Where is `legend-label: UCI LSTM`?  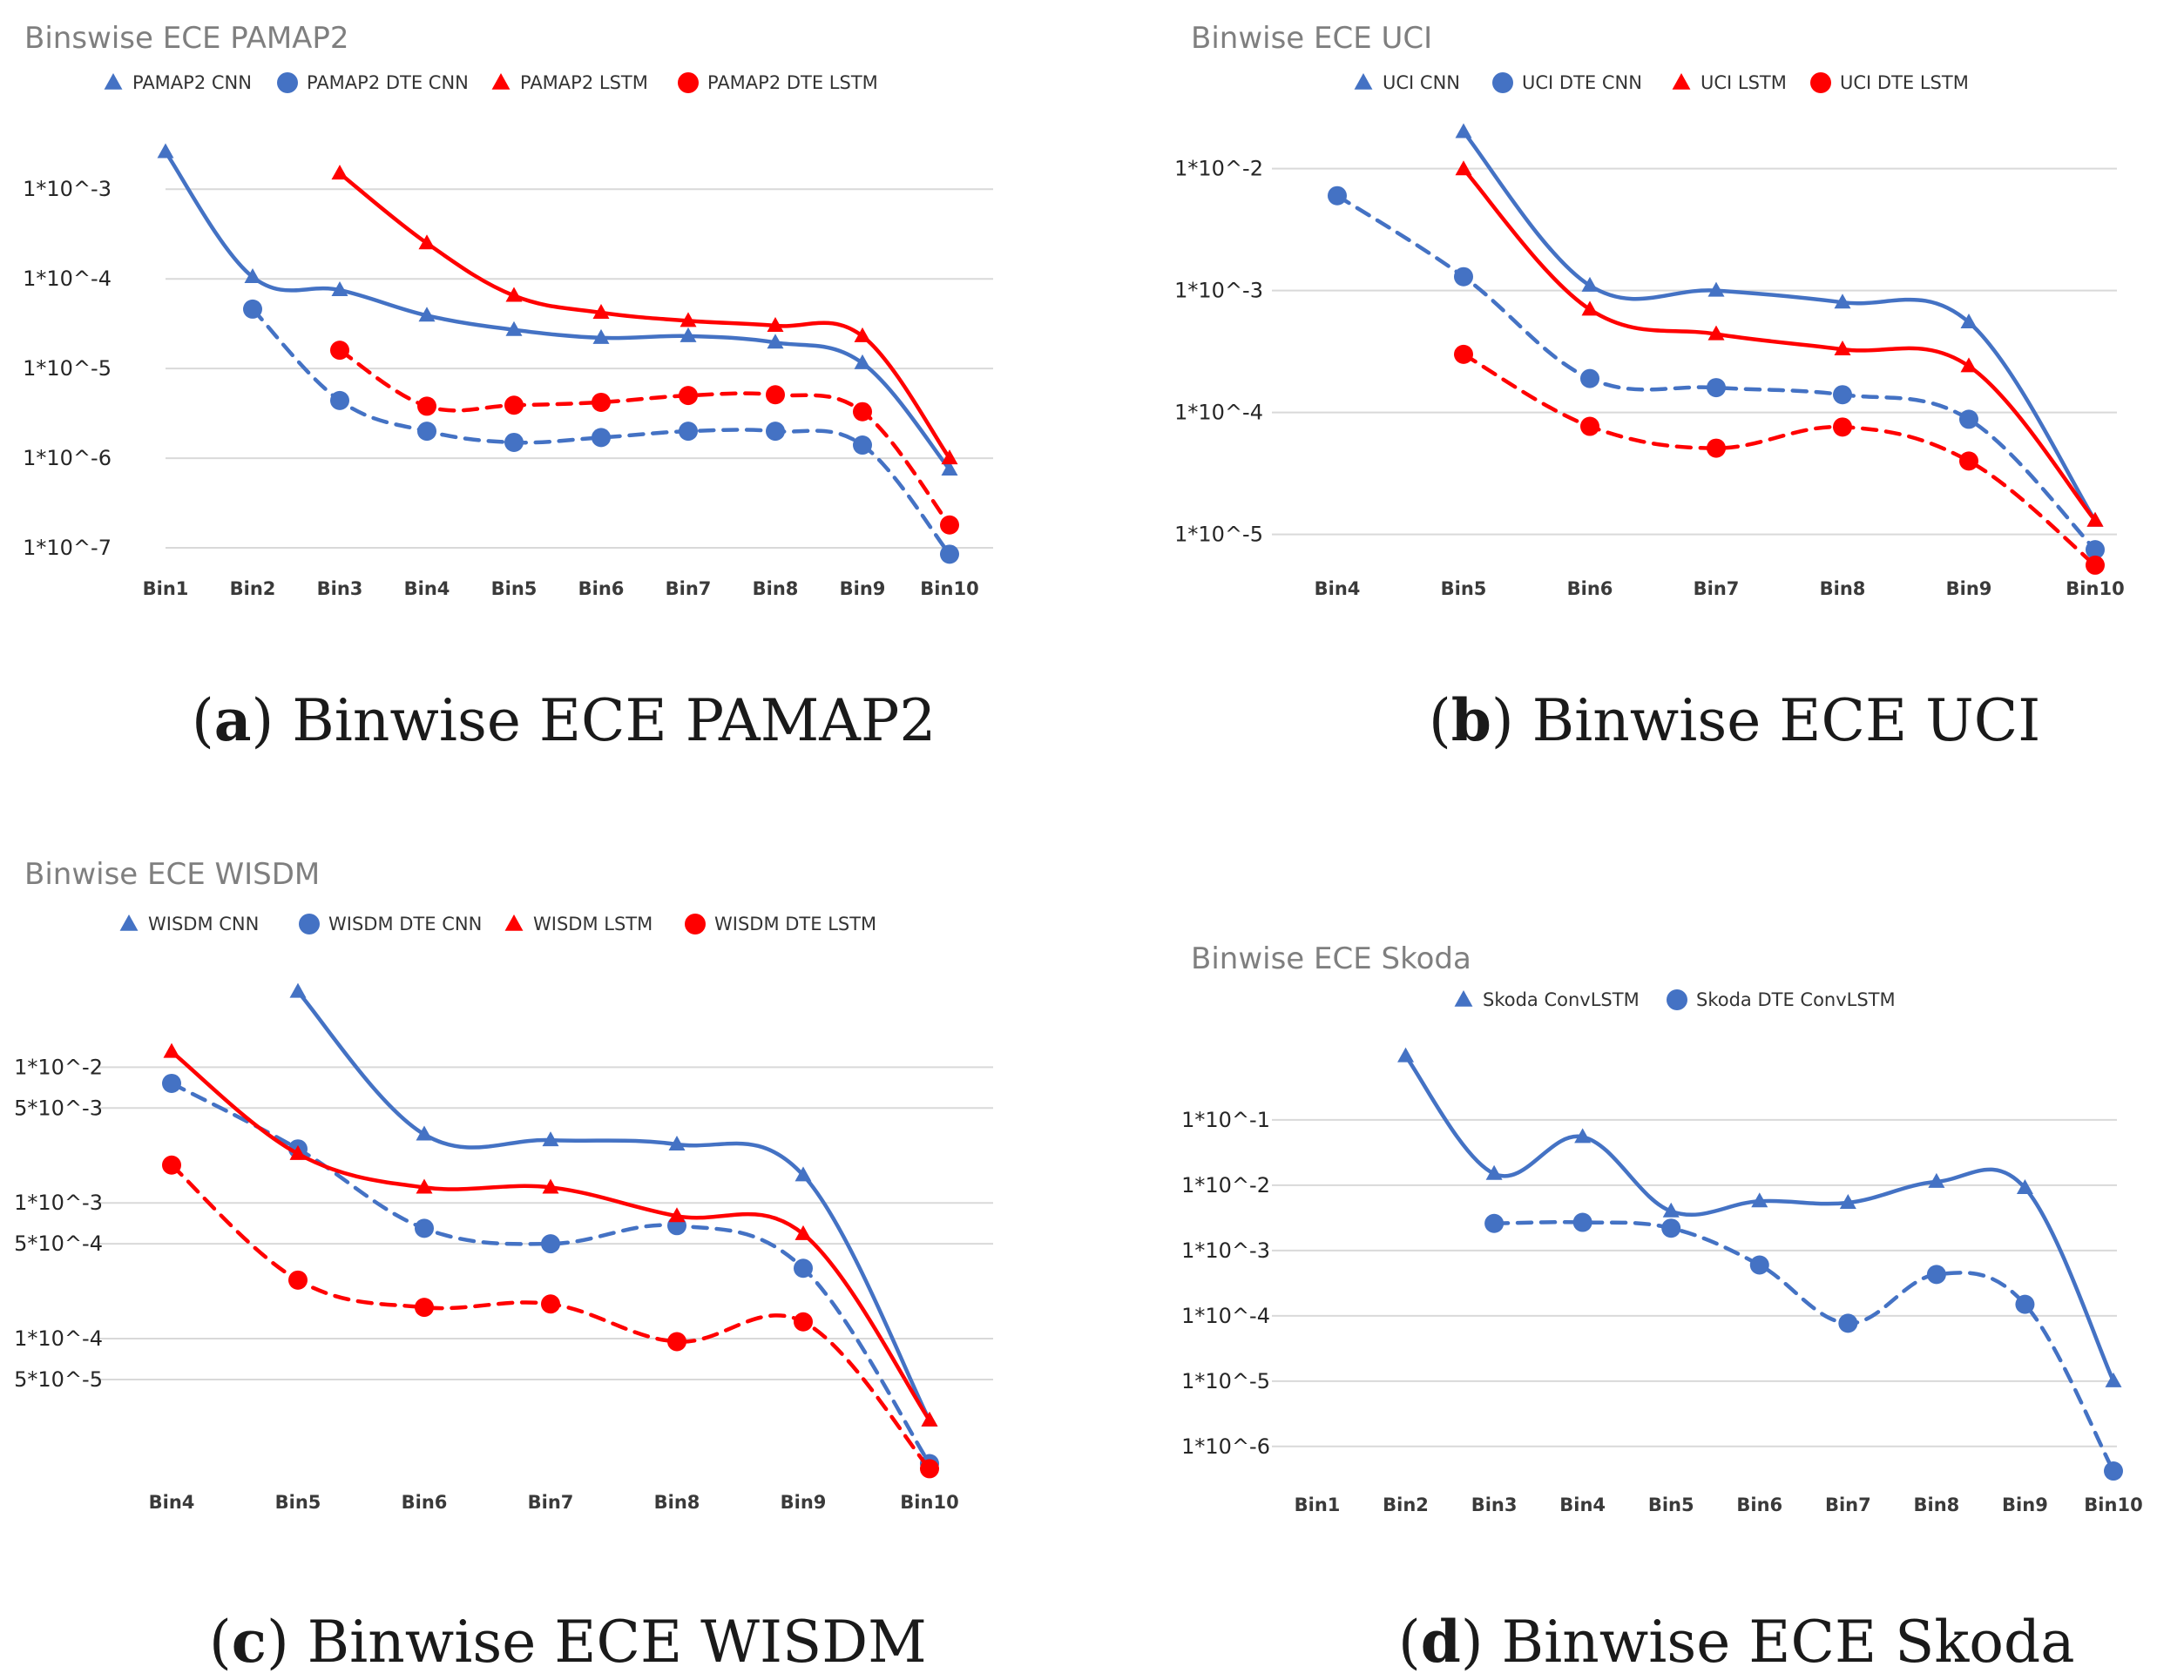 legend-label: UCI LSTM is located at coordinates (1744, 82).